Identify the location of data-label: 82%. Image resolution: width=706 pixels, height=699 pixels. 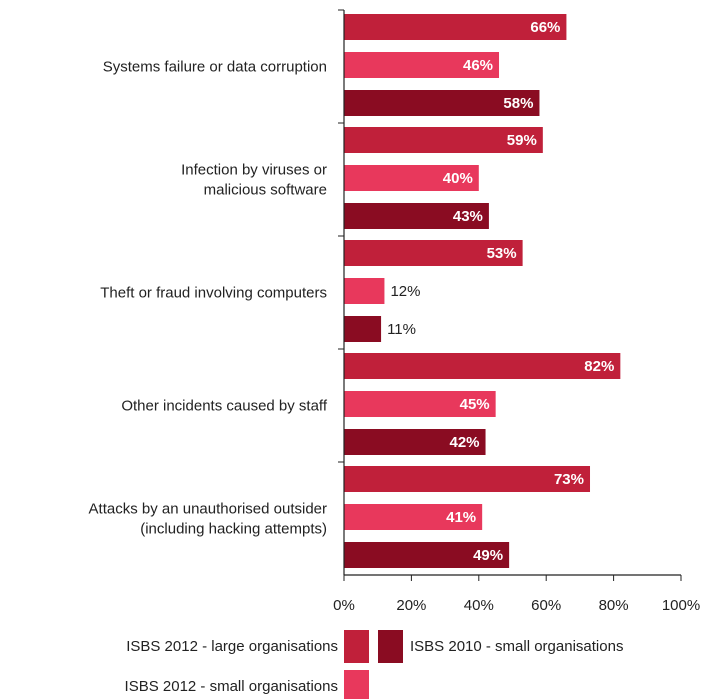
(599, 366).